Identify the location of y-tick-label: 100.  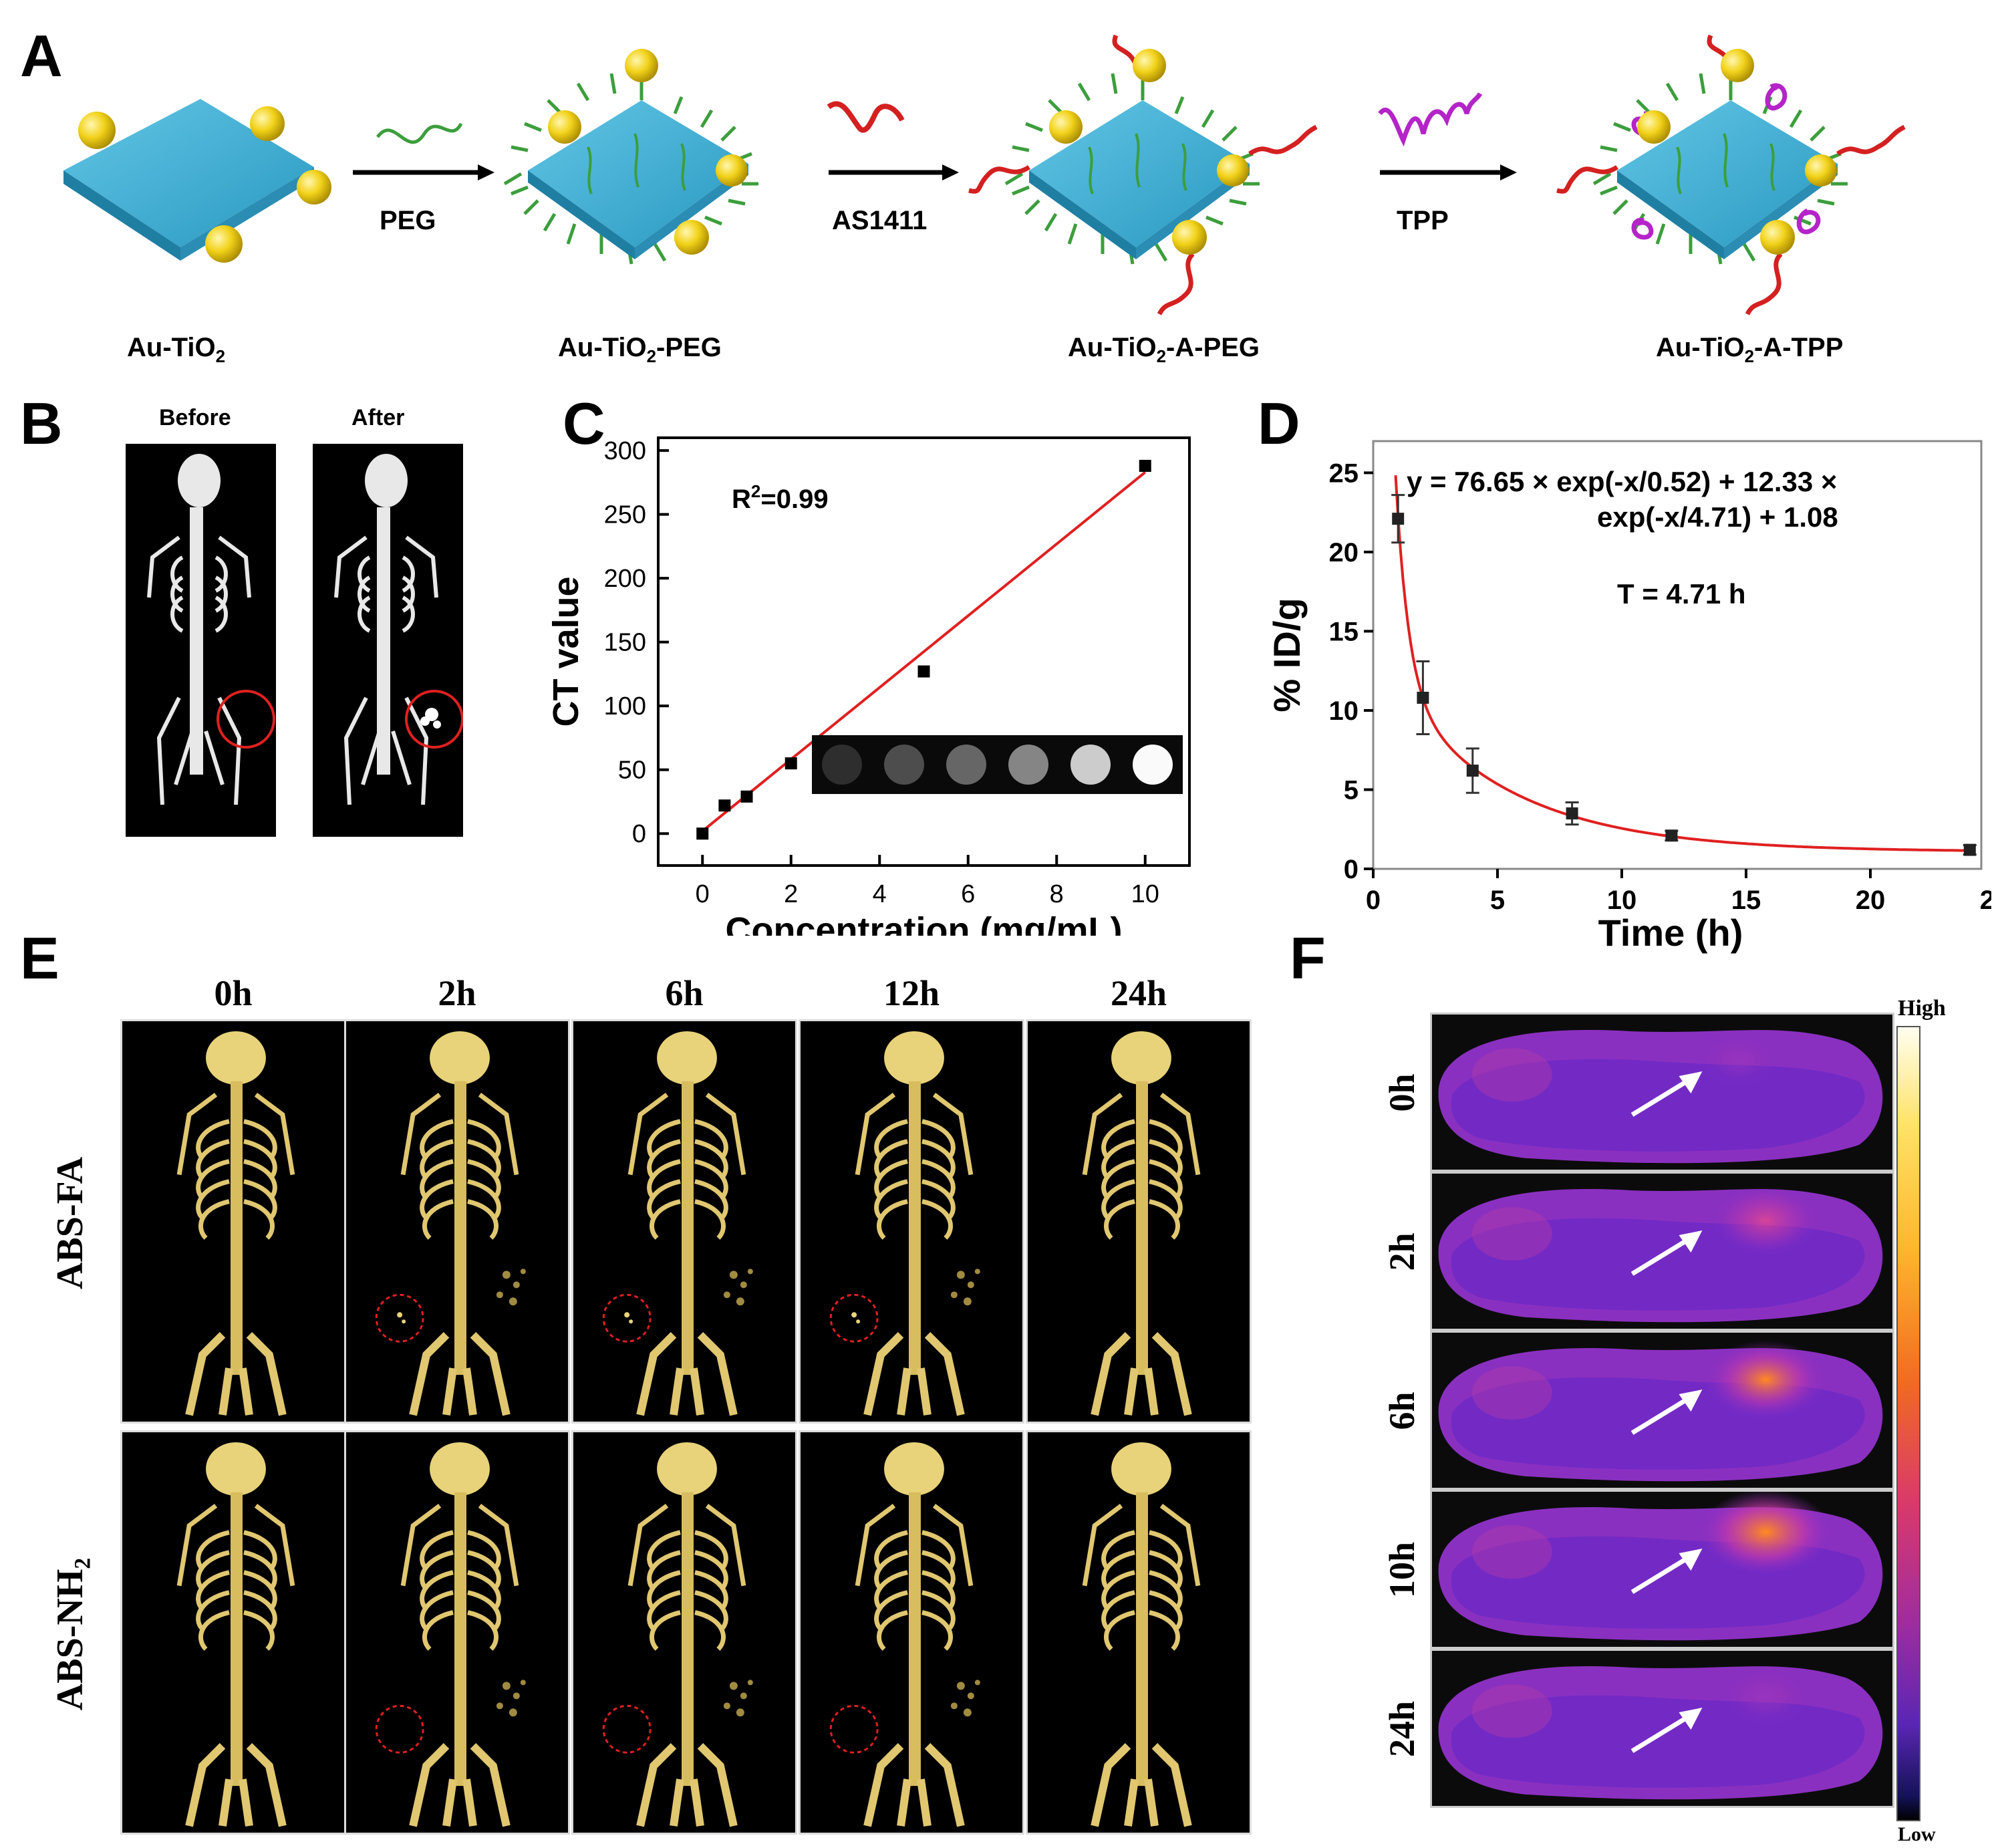
(625, 706).